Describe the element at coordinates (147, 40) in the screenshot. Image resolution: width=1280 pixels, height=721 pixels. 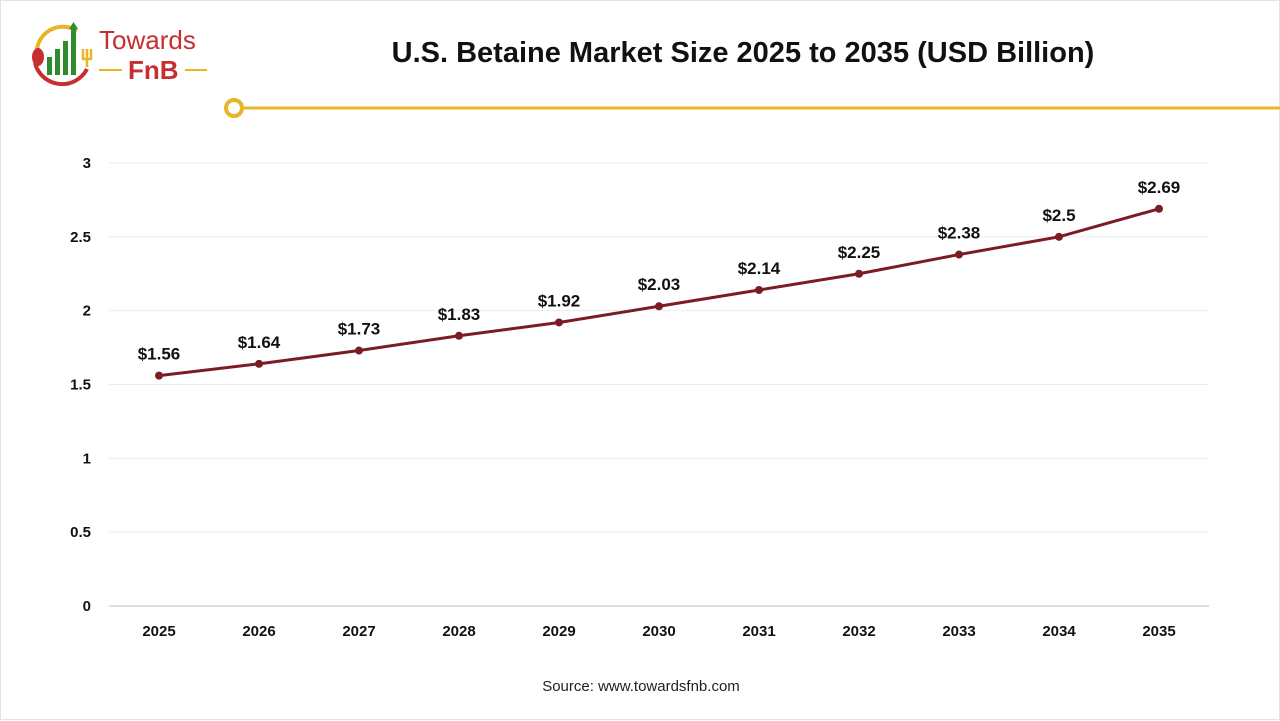
I see `logo-line1: Towards` at that location.